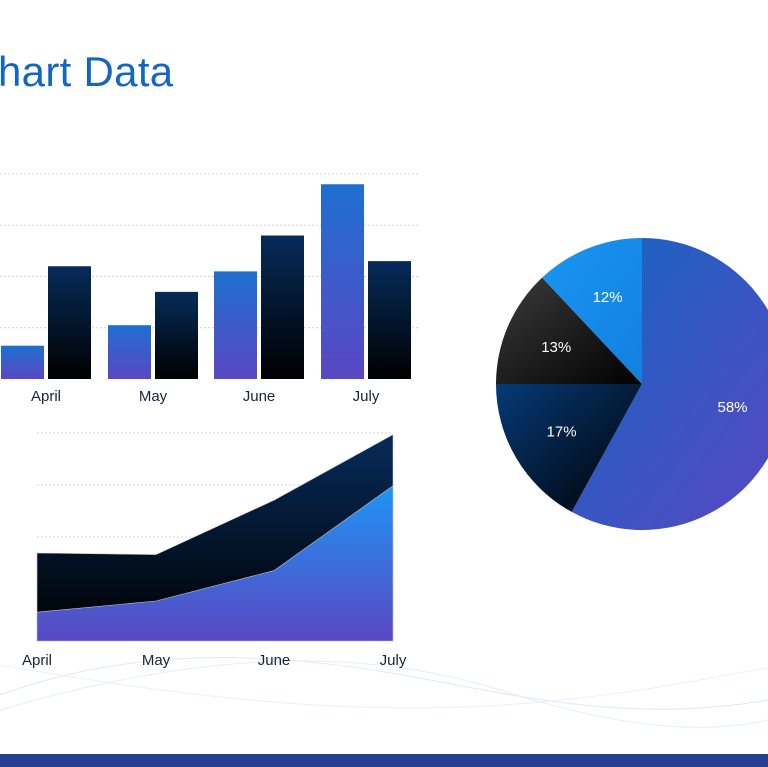 The image size is (768, 767). Describe the element at coordinates (87, 71) in the screenshot. I see `slide-title: hart Data` at that location.